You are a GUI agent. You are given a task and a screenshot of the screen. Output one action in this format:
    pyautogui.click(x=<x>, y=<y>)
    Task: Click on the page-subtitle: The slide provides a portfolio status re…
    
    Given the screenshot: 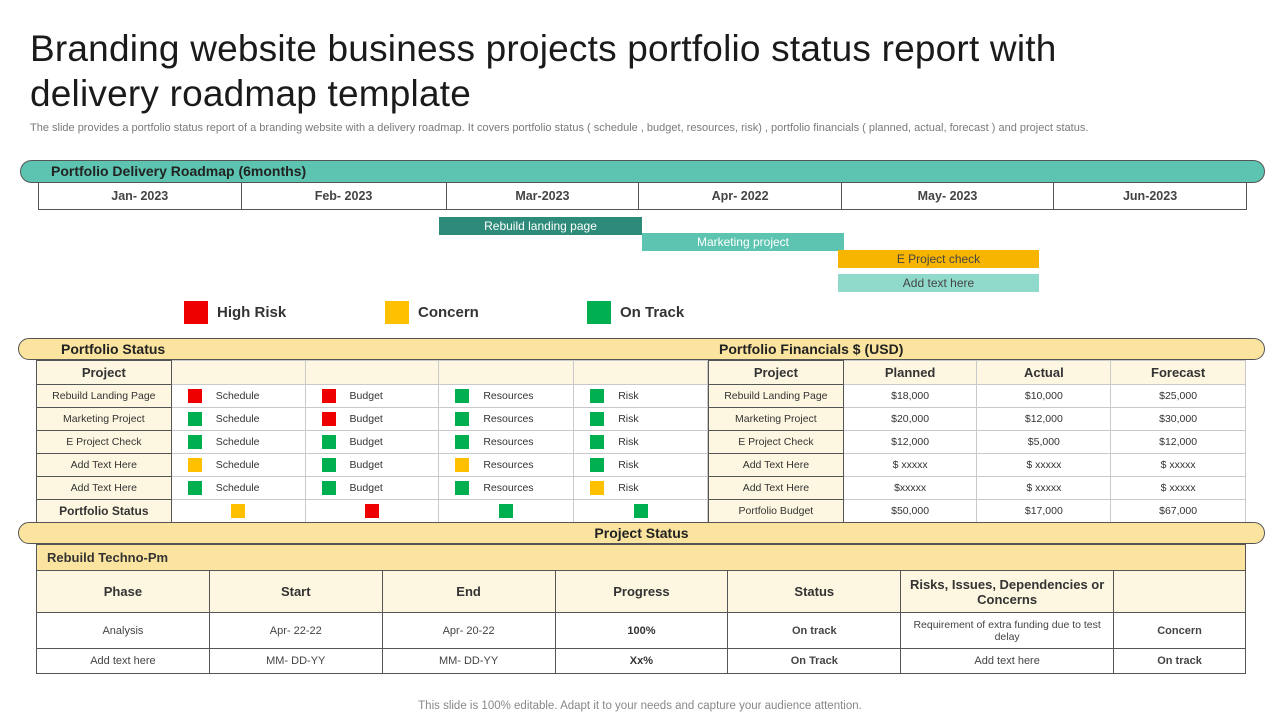 What is the action you would take?
    pyautogui.click(x=559, y=128)
    